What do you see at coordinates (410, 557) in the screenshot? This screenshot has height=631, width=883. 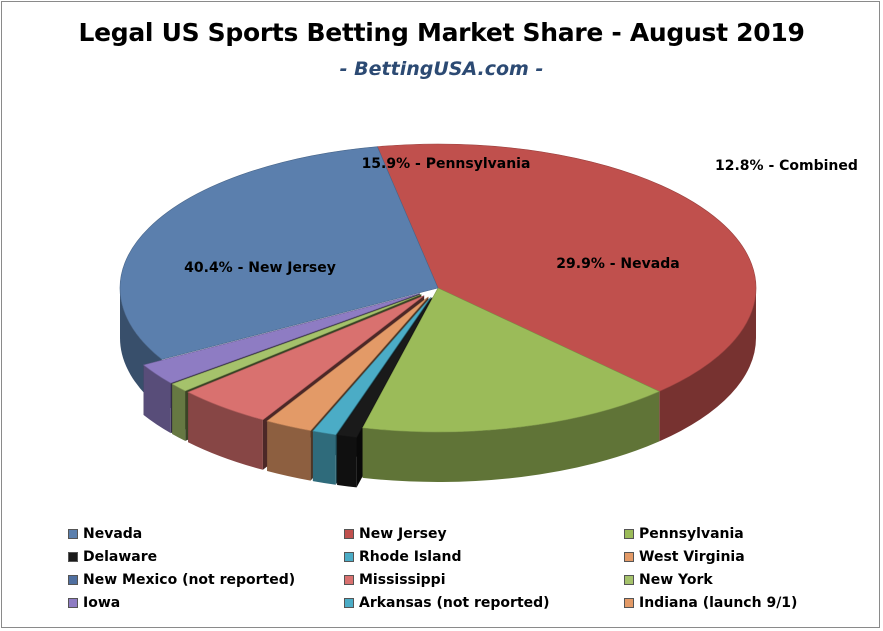 I see `legend-label: Rhode Island` at bounding box center [410, 557].